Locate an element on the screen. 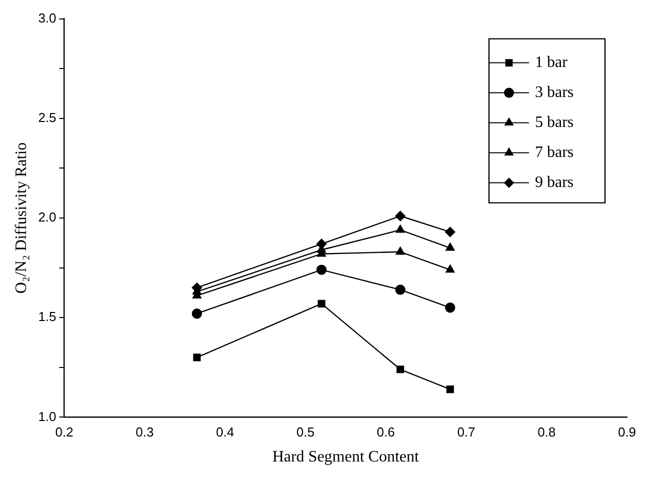 This screenshot has height=479, width=657. legend-label: 1 bar is located at coordinates (551, 63).